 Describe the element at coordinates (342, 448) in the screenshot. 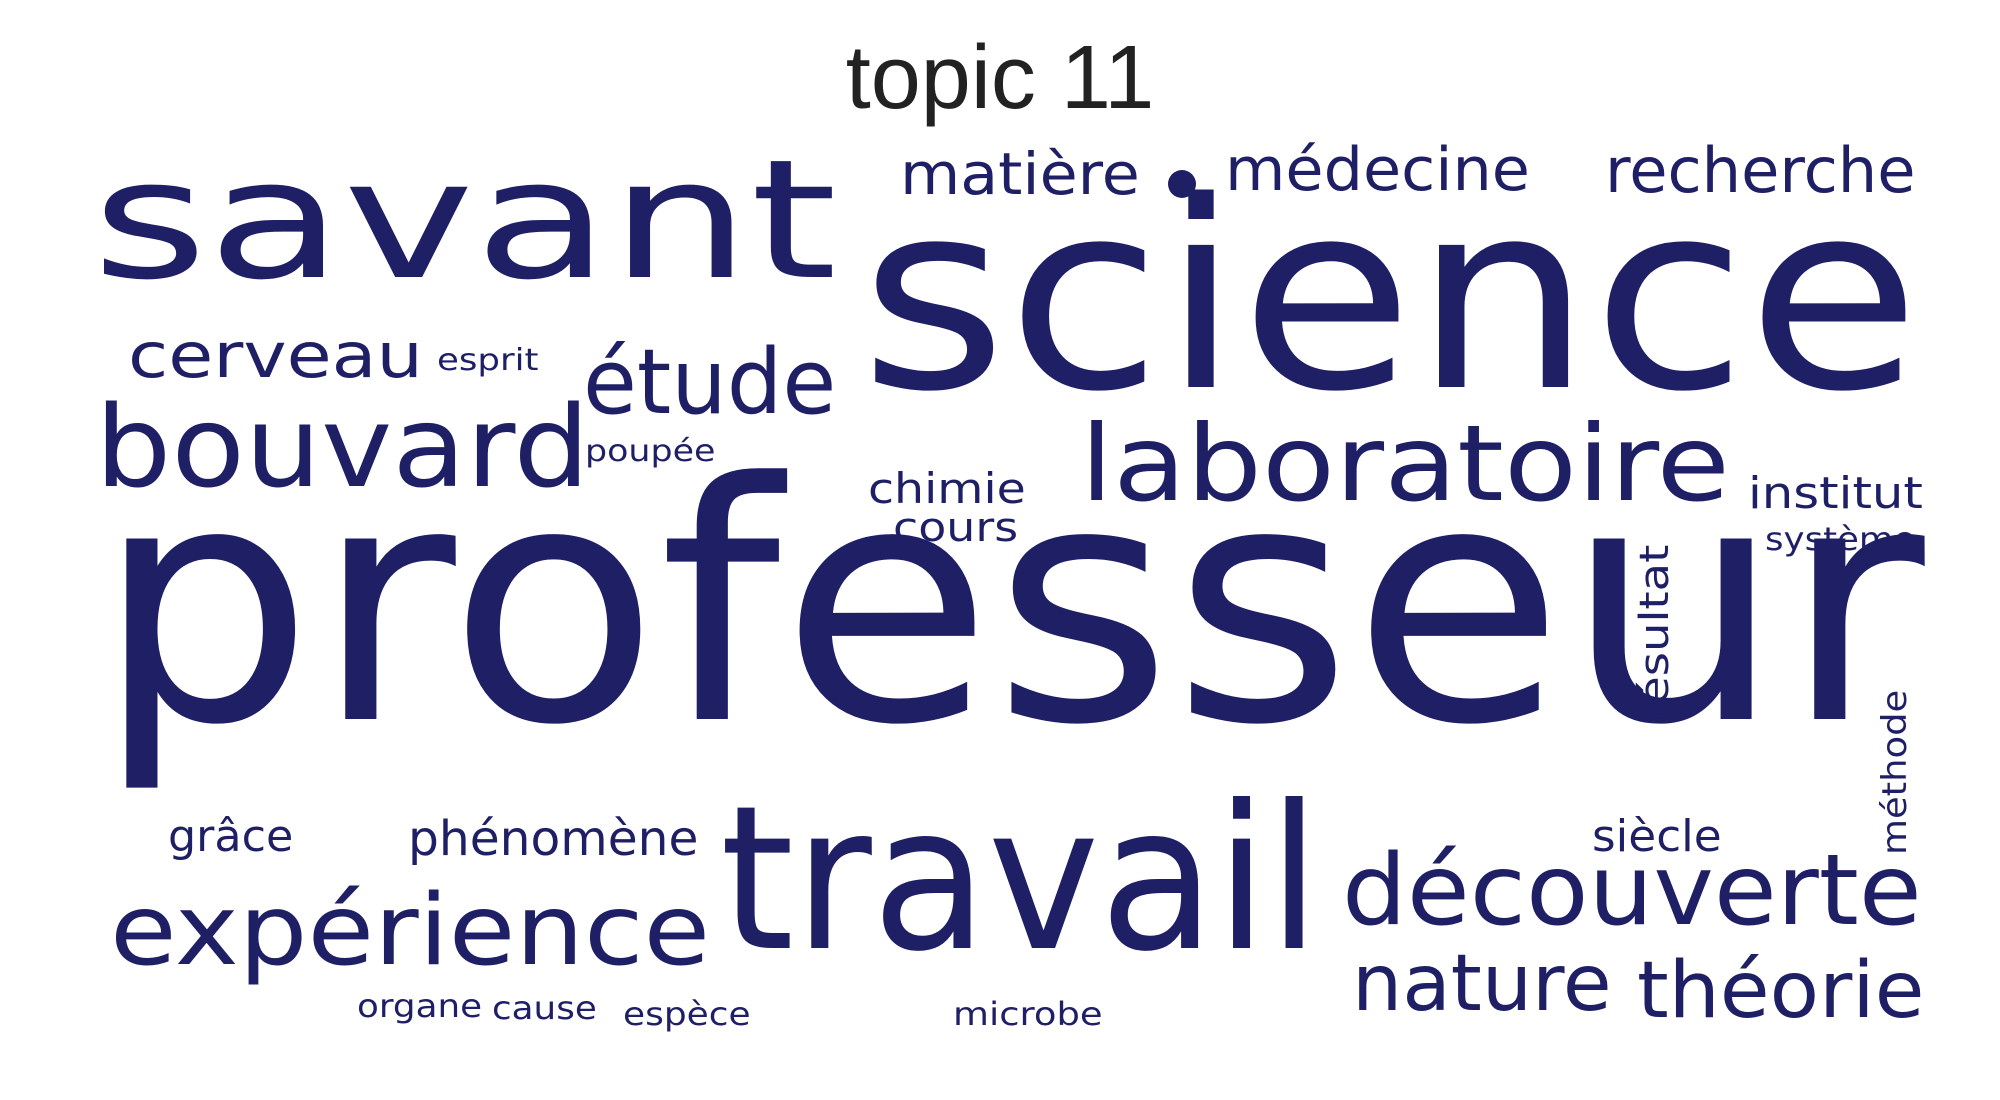

I see `word-5: bouvard` at that location.